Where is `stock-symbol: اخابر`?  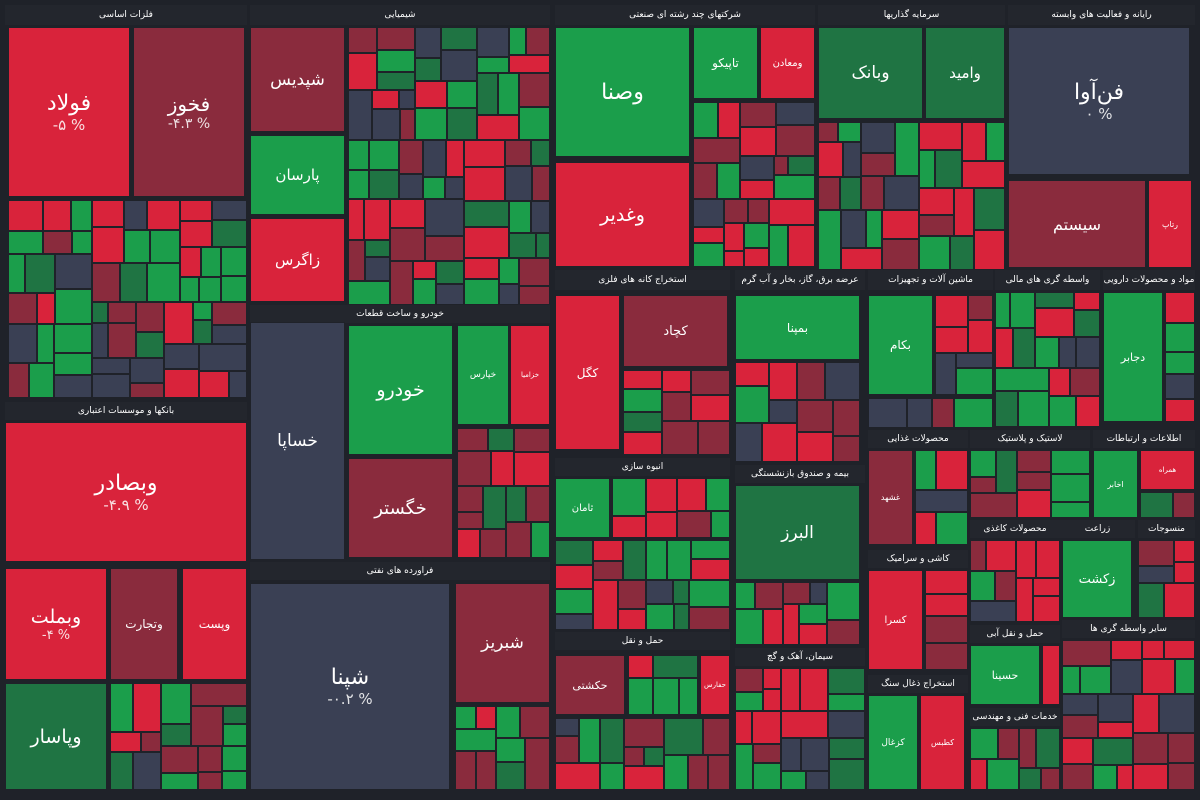 stock-symbol: اخابر is located at coordinates (1115, 484).